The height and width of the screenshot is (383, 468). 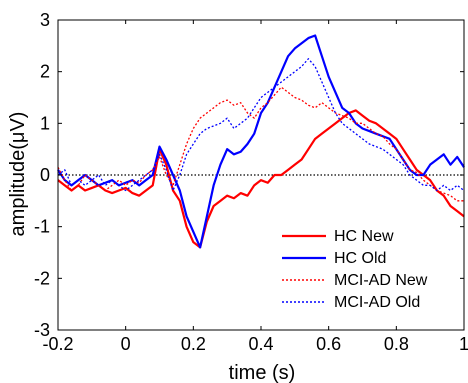 I want to click on y-tick-label-3: 0, so click(x=45, y=175).